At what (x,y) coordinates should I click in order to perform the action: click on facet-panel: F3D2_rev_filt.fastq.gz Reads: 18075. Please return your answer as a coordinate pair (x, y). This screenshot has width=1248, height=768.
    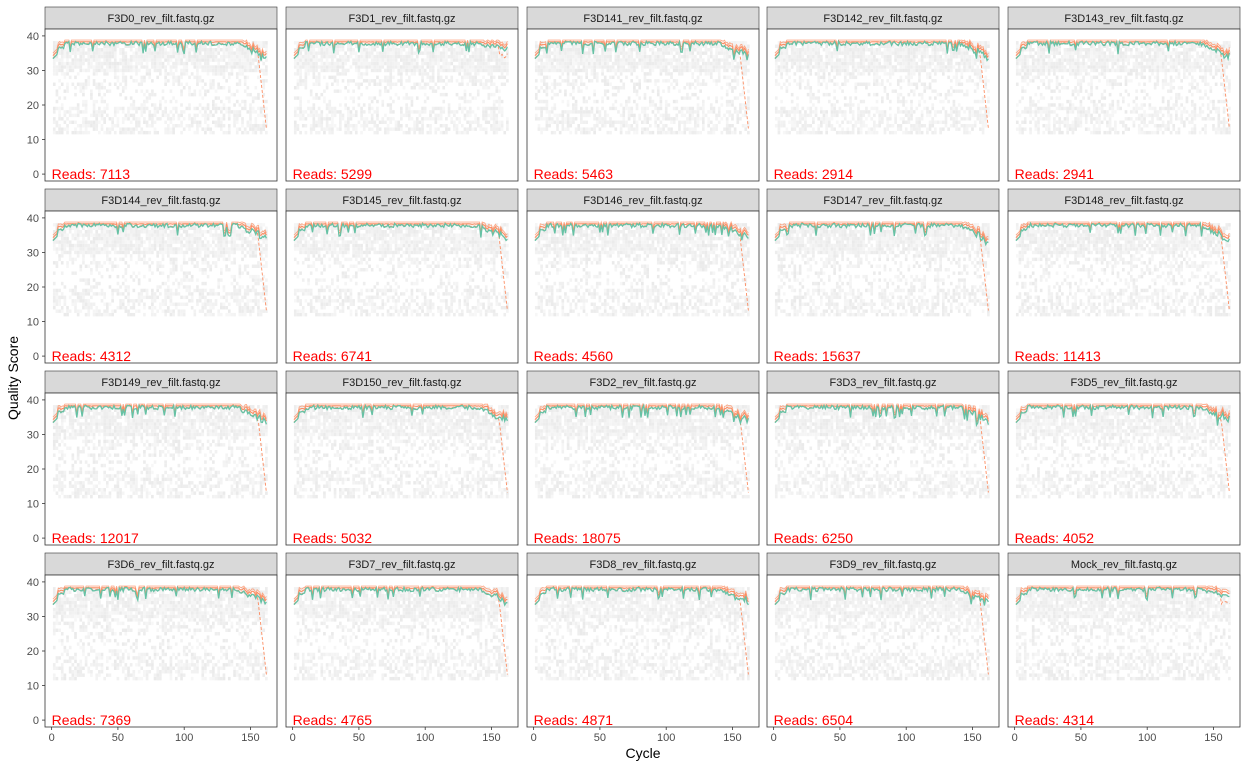
    Looking at the image, I should click on (643, 458).